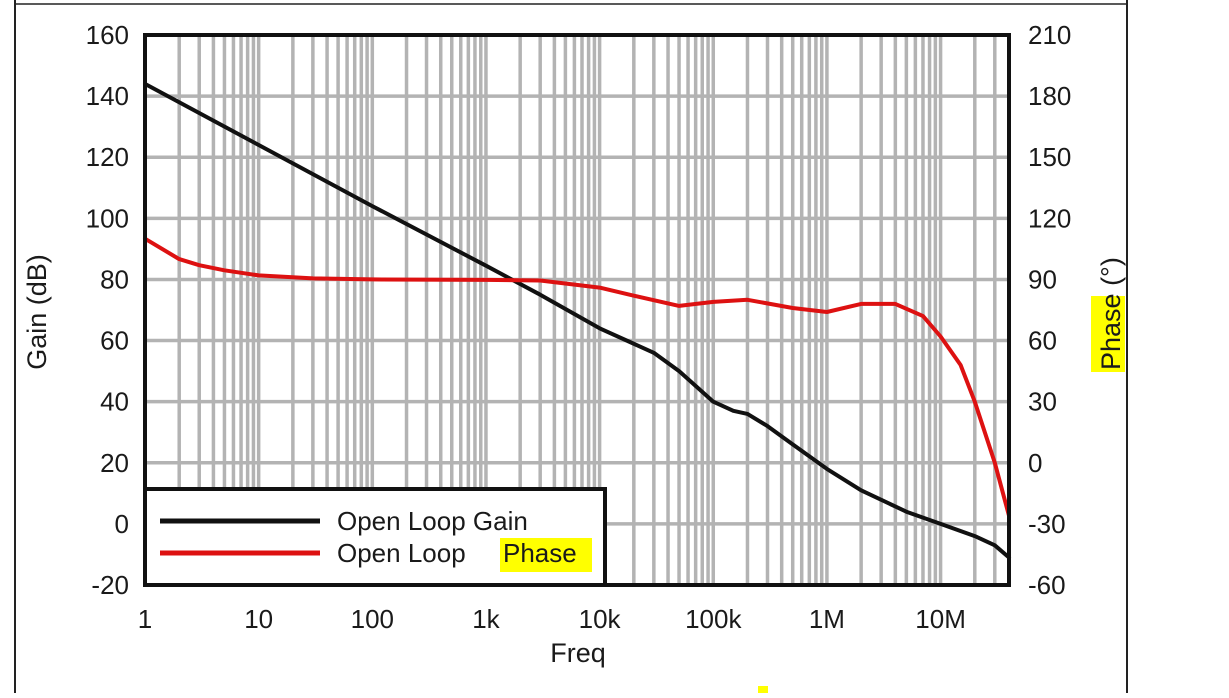 This screenshot has height=698, width=1229. Describe the element at coordinates (1049, 96) in the screenshot. I see `y2-tick-label: 180` at that location.